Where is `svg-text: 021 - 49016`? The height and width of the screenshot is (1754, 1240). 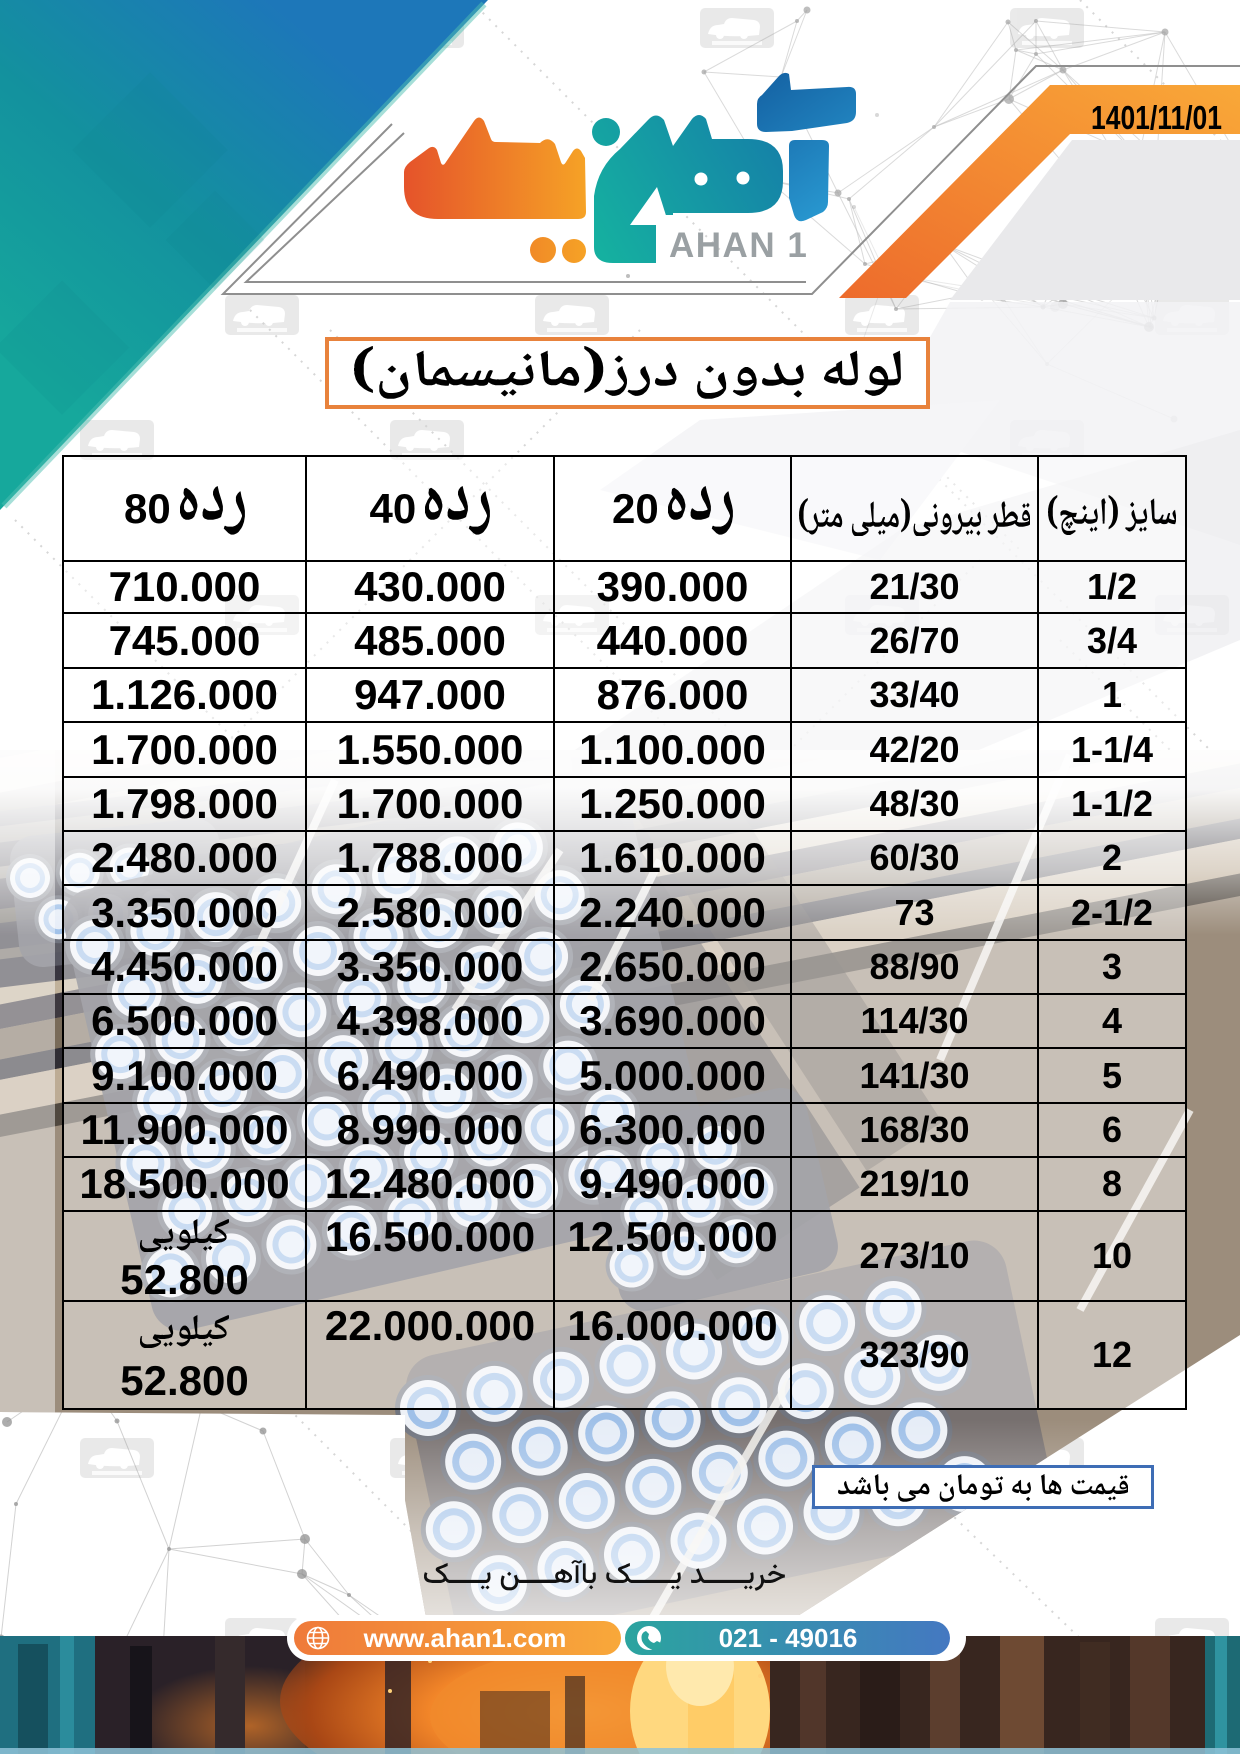
svg-text: 021 - 49016 is located at coordinates (788, 1638).